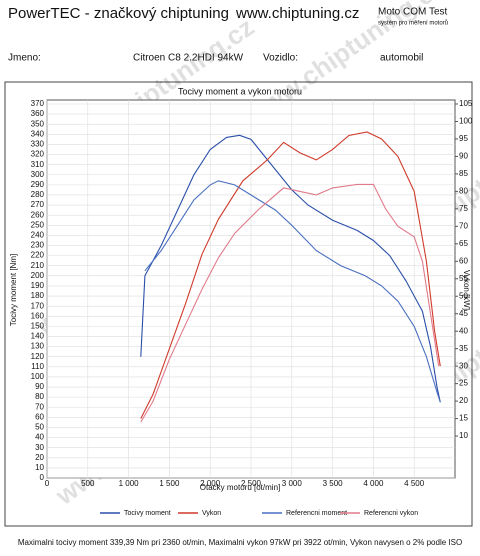 This screenshot has height=556, width=480. Describe the element at coordinates (38, 315) in the screenshot. I see `y-tick-label: 160` at that location.